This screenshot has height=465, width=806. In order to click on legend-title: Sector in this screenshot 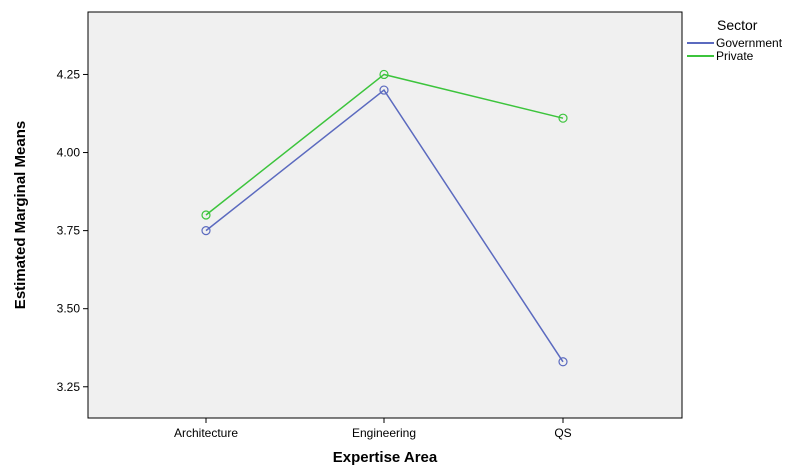, I will do `click(737, 25)`.